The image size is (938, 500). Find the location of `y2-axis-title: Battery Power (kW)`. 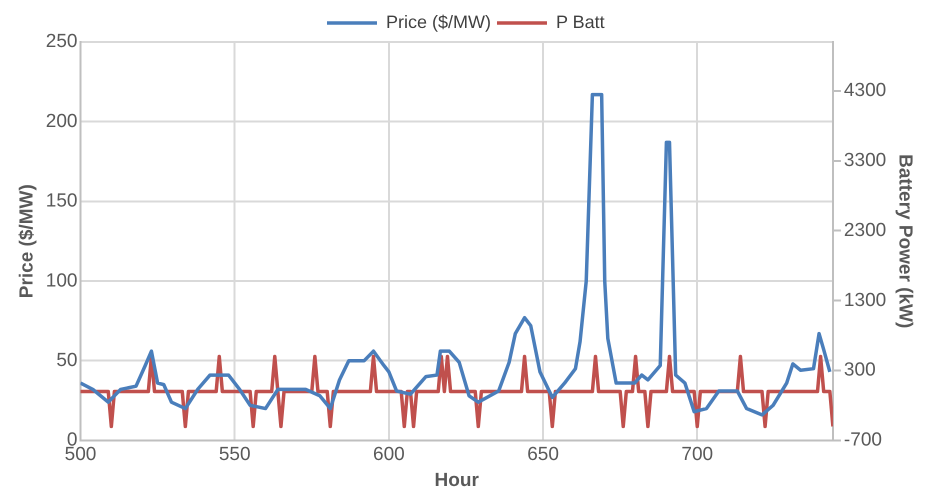

y2-axis-title: Battery Power (kW) is located at coordinates (905, 241).